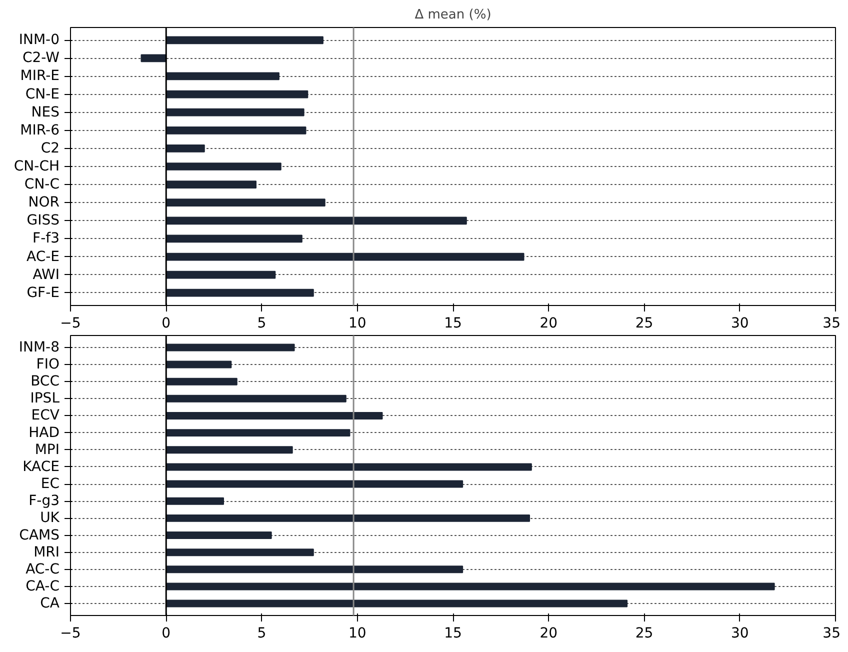 The width and height of the screenshot is (848, 652). What do you see at coordinates (50, 604) in the screenshot?
I see `y-tick-label: CA` at bounding box center [50, 604].